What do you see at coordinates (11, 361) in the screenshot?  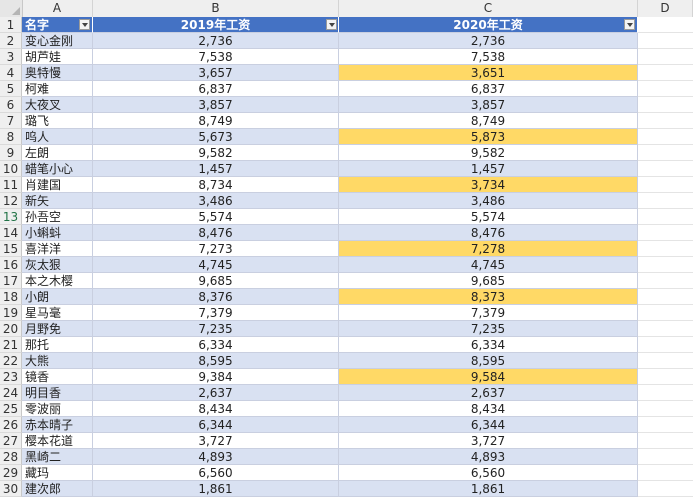 I see `row-number: 22` at bounding box center [11, 361].